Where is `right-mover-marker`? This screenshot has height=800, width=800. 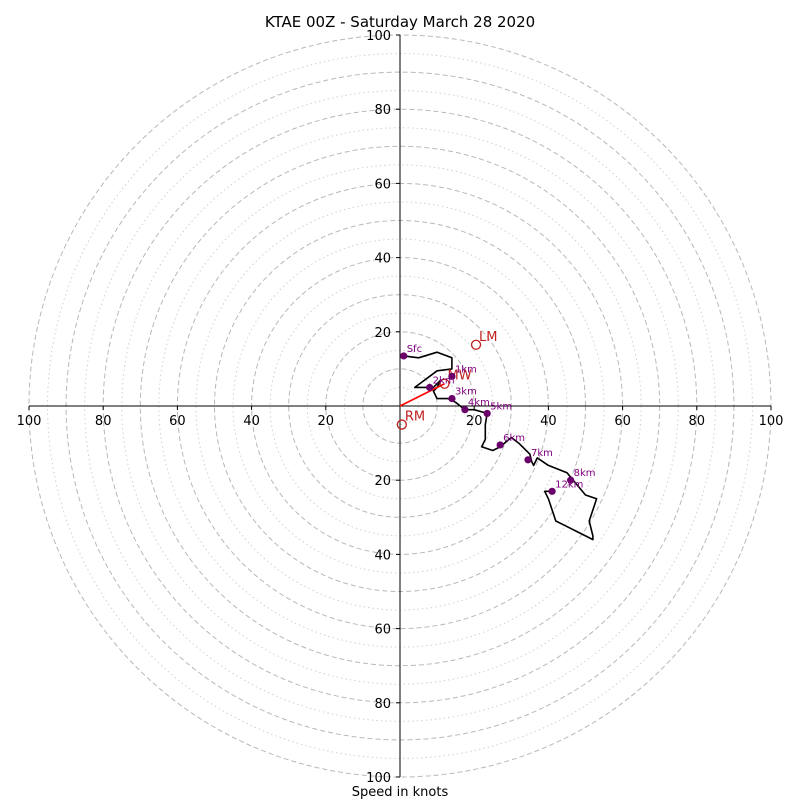
right-mover-marker is located at coordinates (402, 424).